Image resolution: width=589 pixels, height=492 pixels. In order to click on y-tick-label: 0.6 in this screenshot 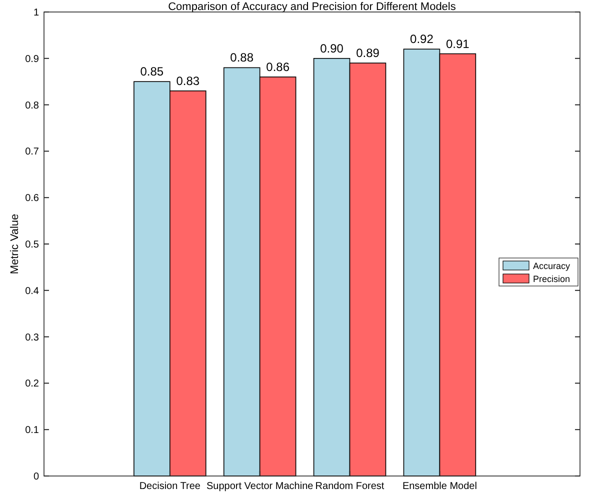, I will do `click(32, 198)`.